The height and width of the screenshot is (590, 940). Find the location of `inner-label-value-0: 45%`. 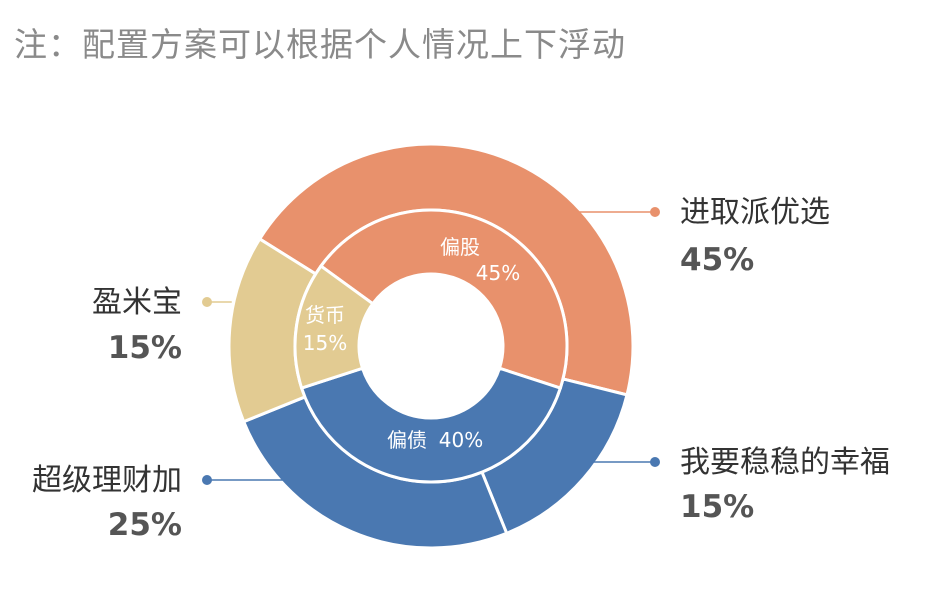

inner-label-value-0: 45% is located at coordinates (498, 273).